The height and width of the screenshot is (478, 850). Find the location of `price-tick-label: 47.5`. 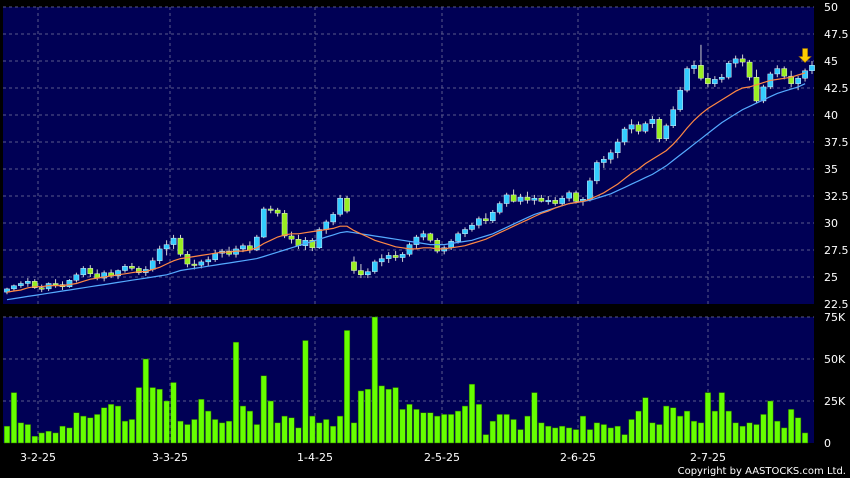

price-tick-label: 47.5 is located at coordinates (836, 34).